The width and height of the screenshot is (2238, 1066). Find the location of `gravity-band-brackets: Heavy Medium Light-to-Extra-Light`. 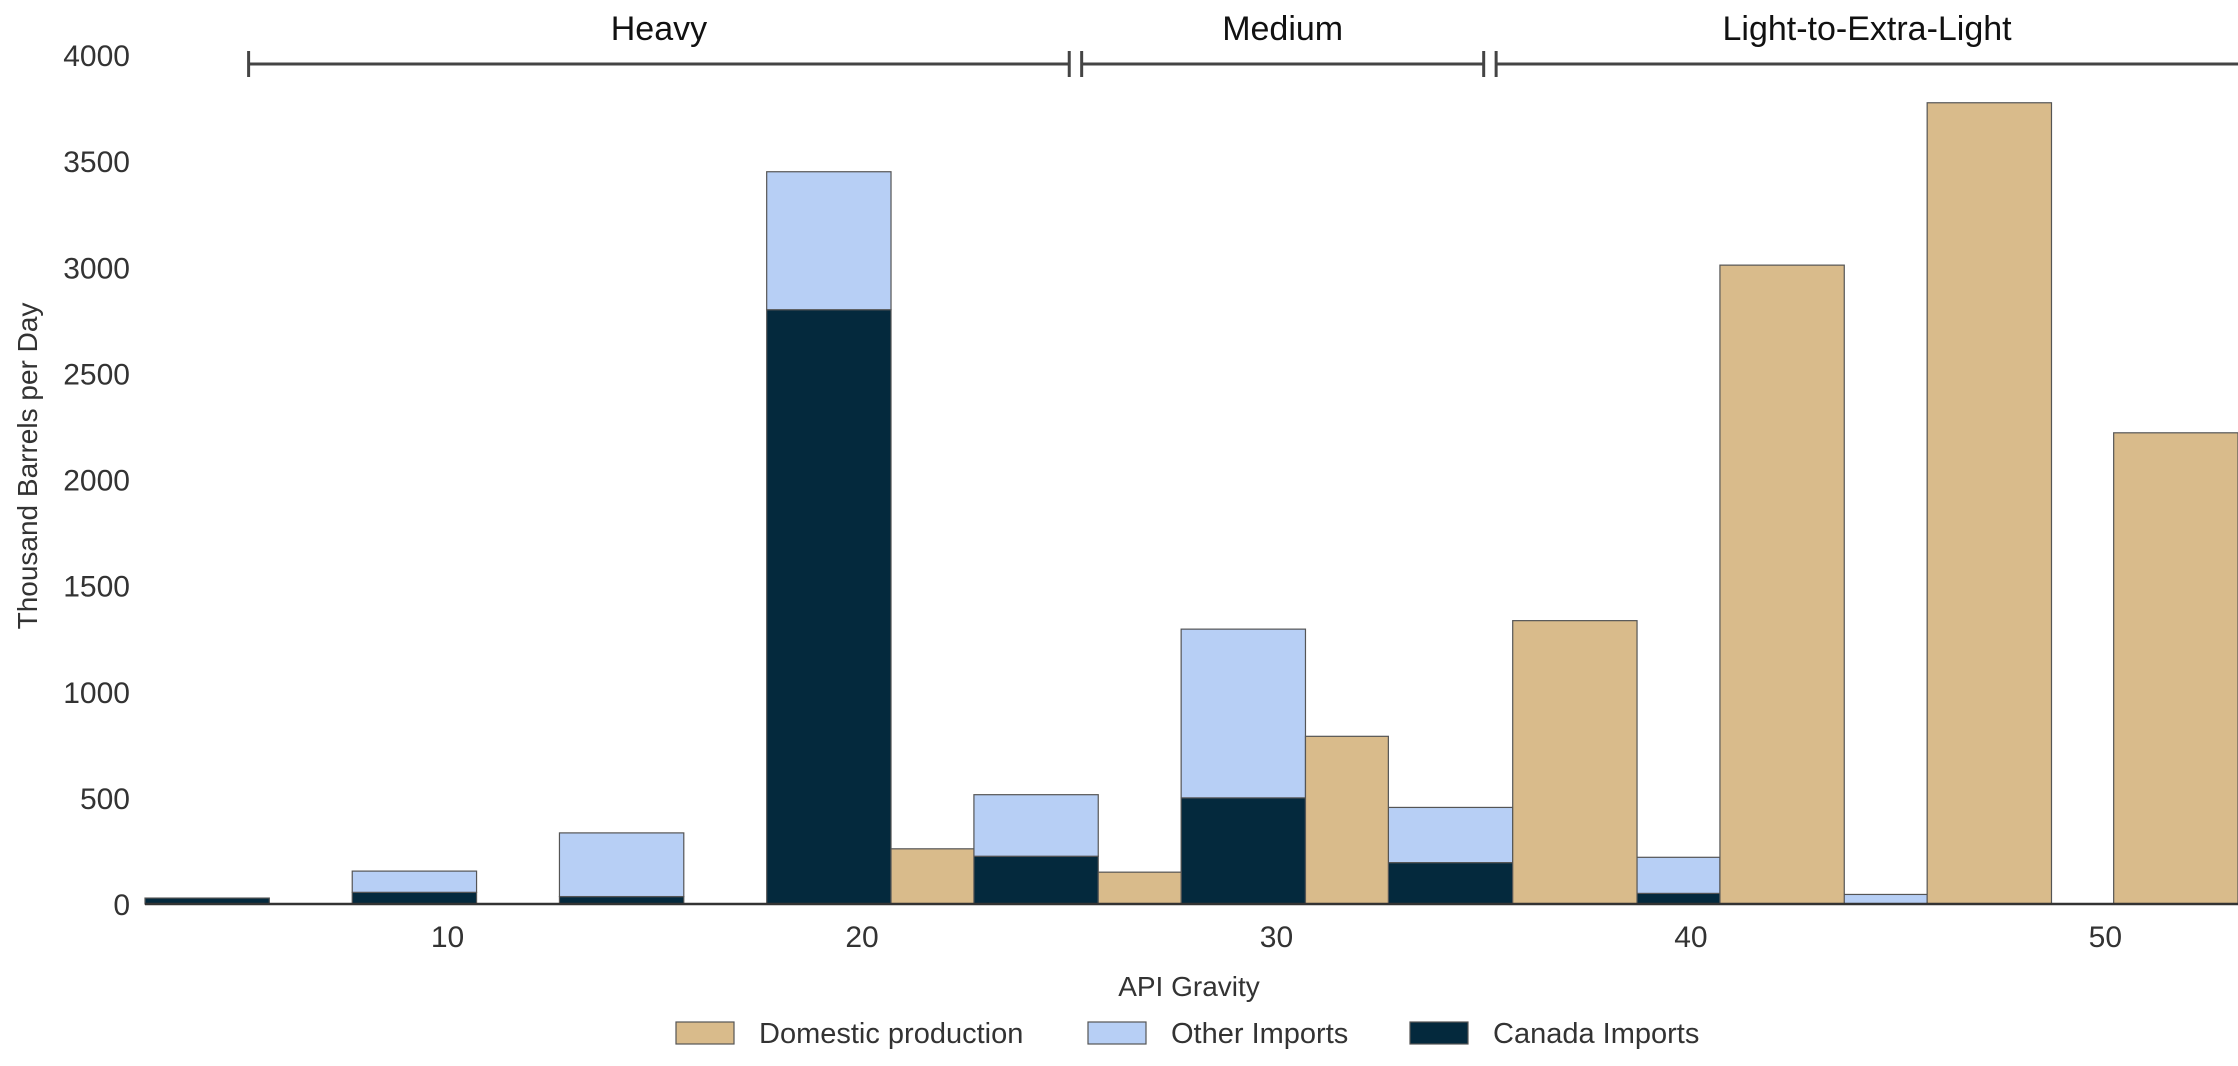

gravity-band-brackets: Heavy Medium Light-to-Extra-Light is located at coordinates (1242, 43).